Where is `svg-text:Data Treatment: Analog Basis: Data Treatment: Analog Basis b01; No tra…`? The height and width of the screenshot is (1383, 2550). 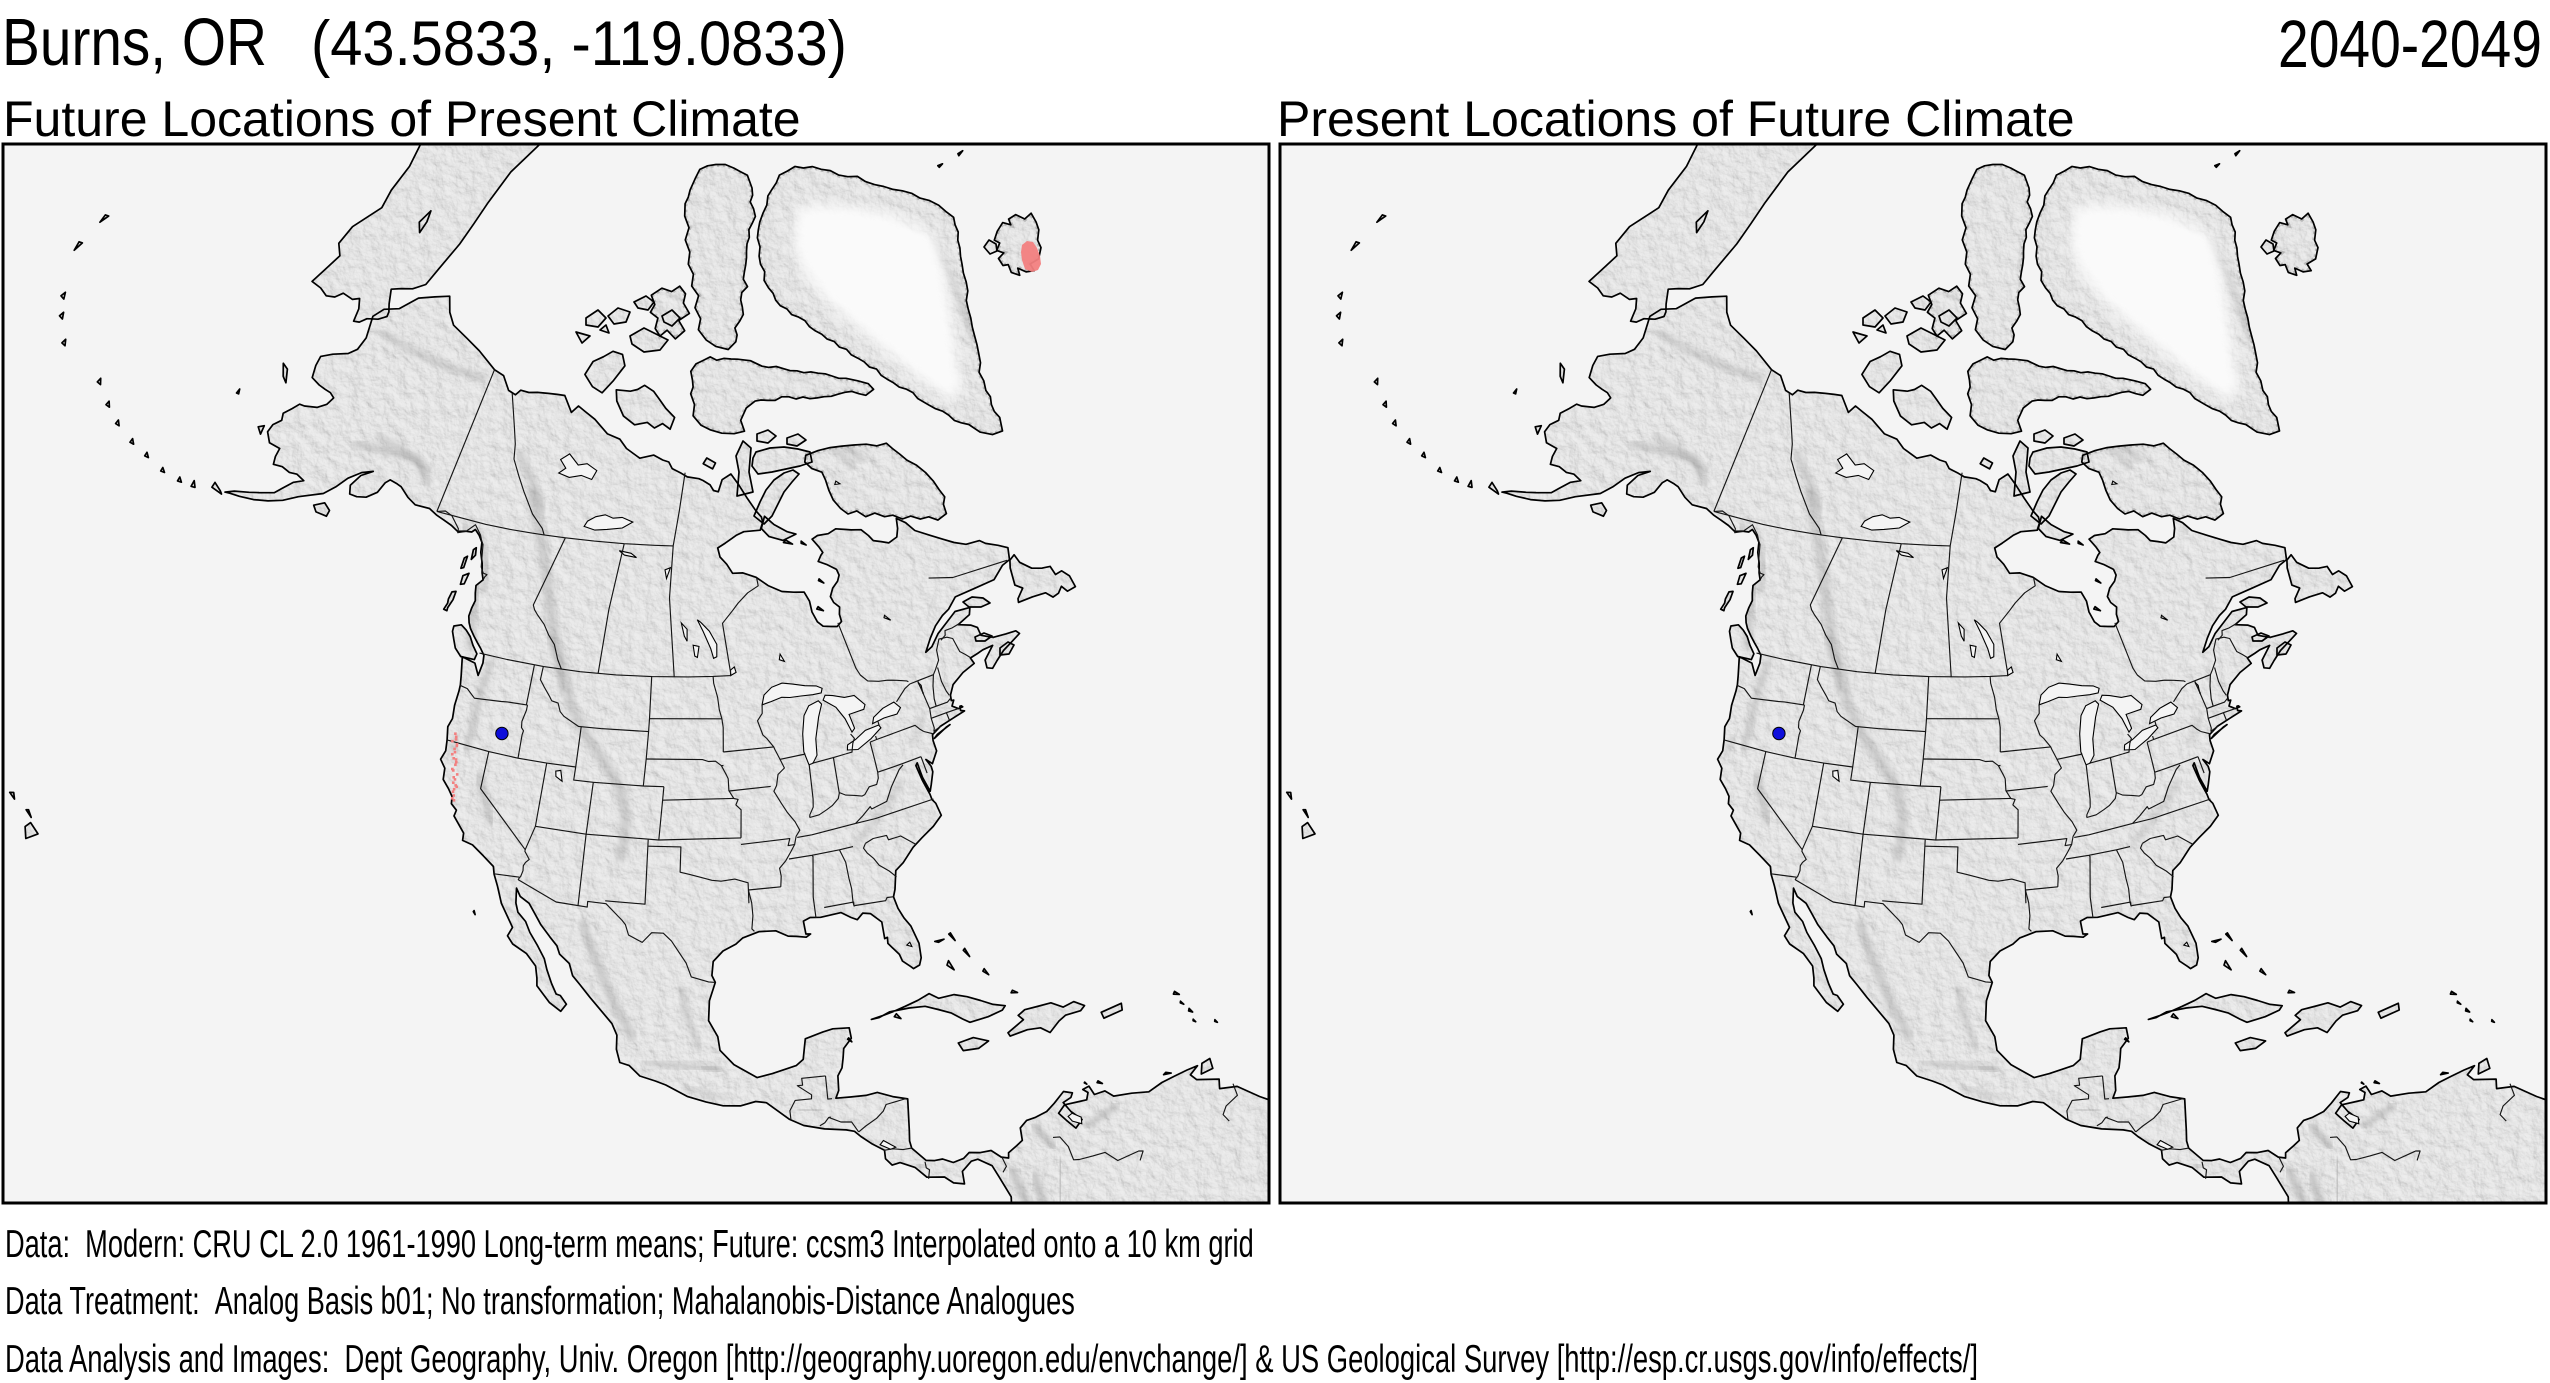 svg-text:Data Treatment: Analog Basis: Data Treatment: Analog Basis b01; No tra… is located at coordinates (540, 1301).